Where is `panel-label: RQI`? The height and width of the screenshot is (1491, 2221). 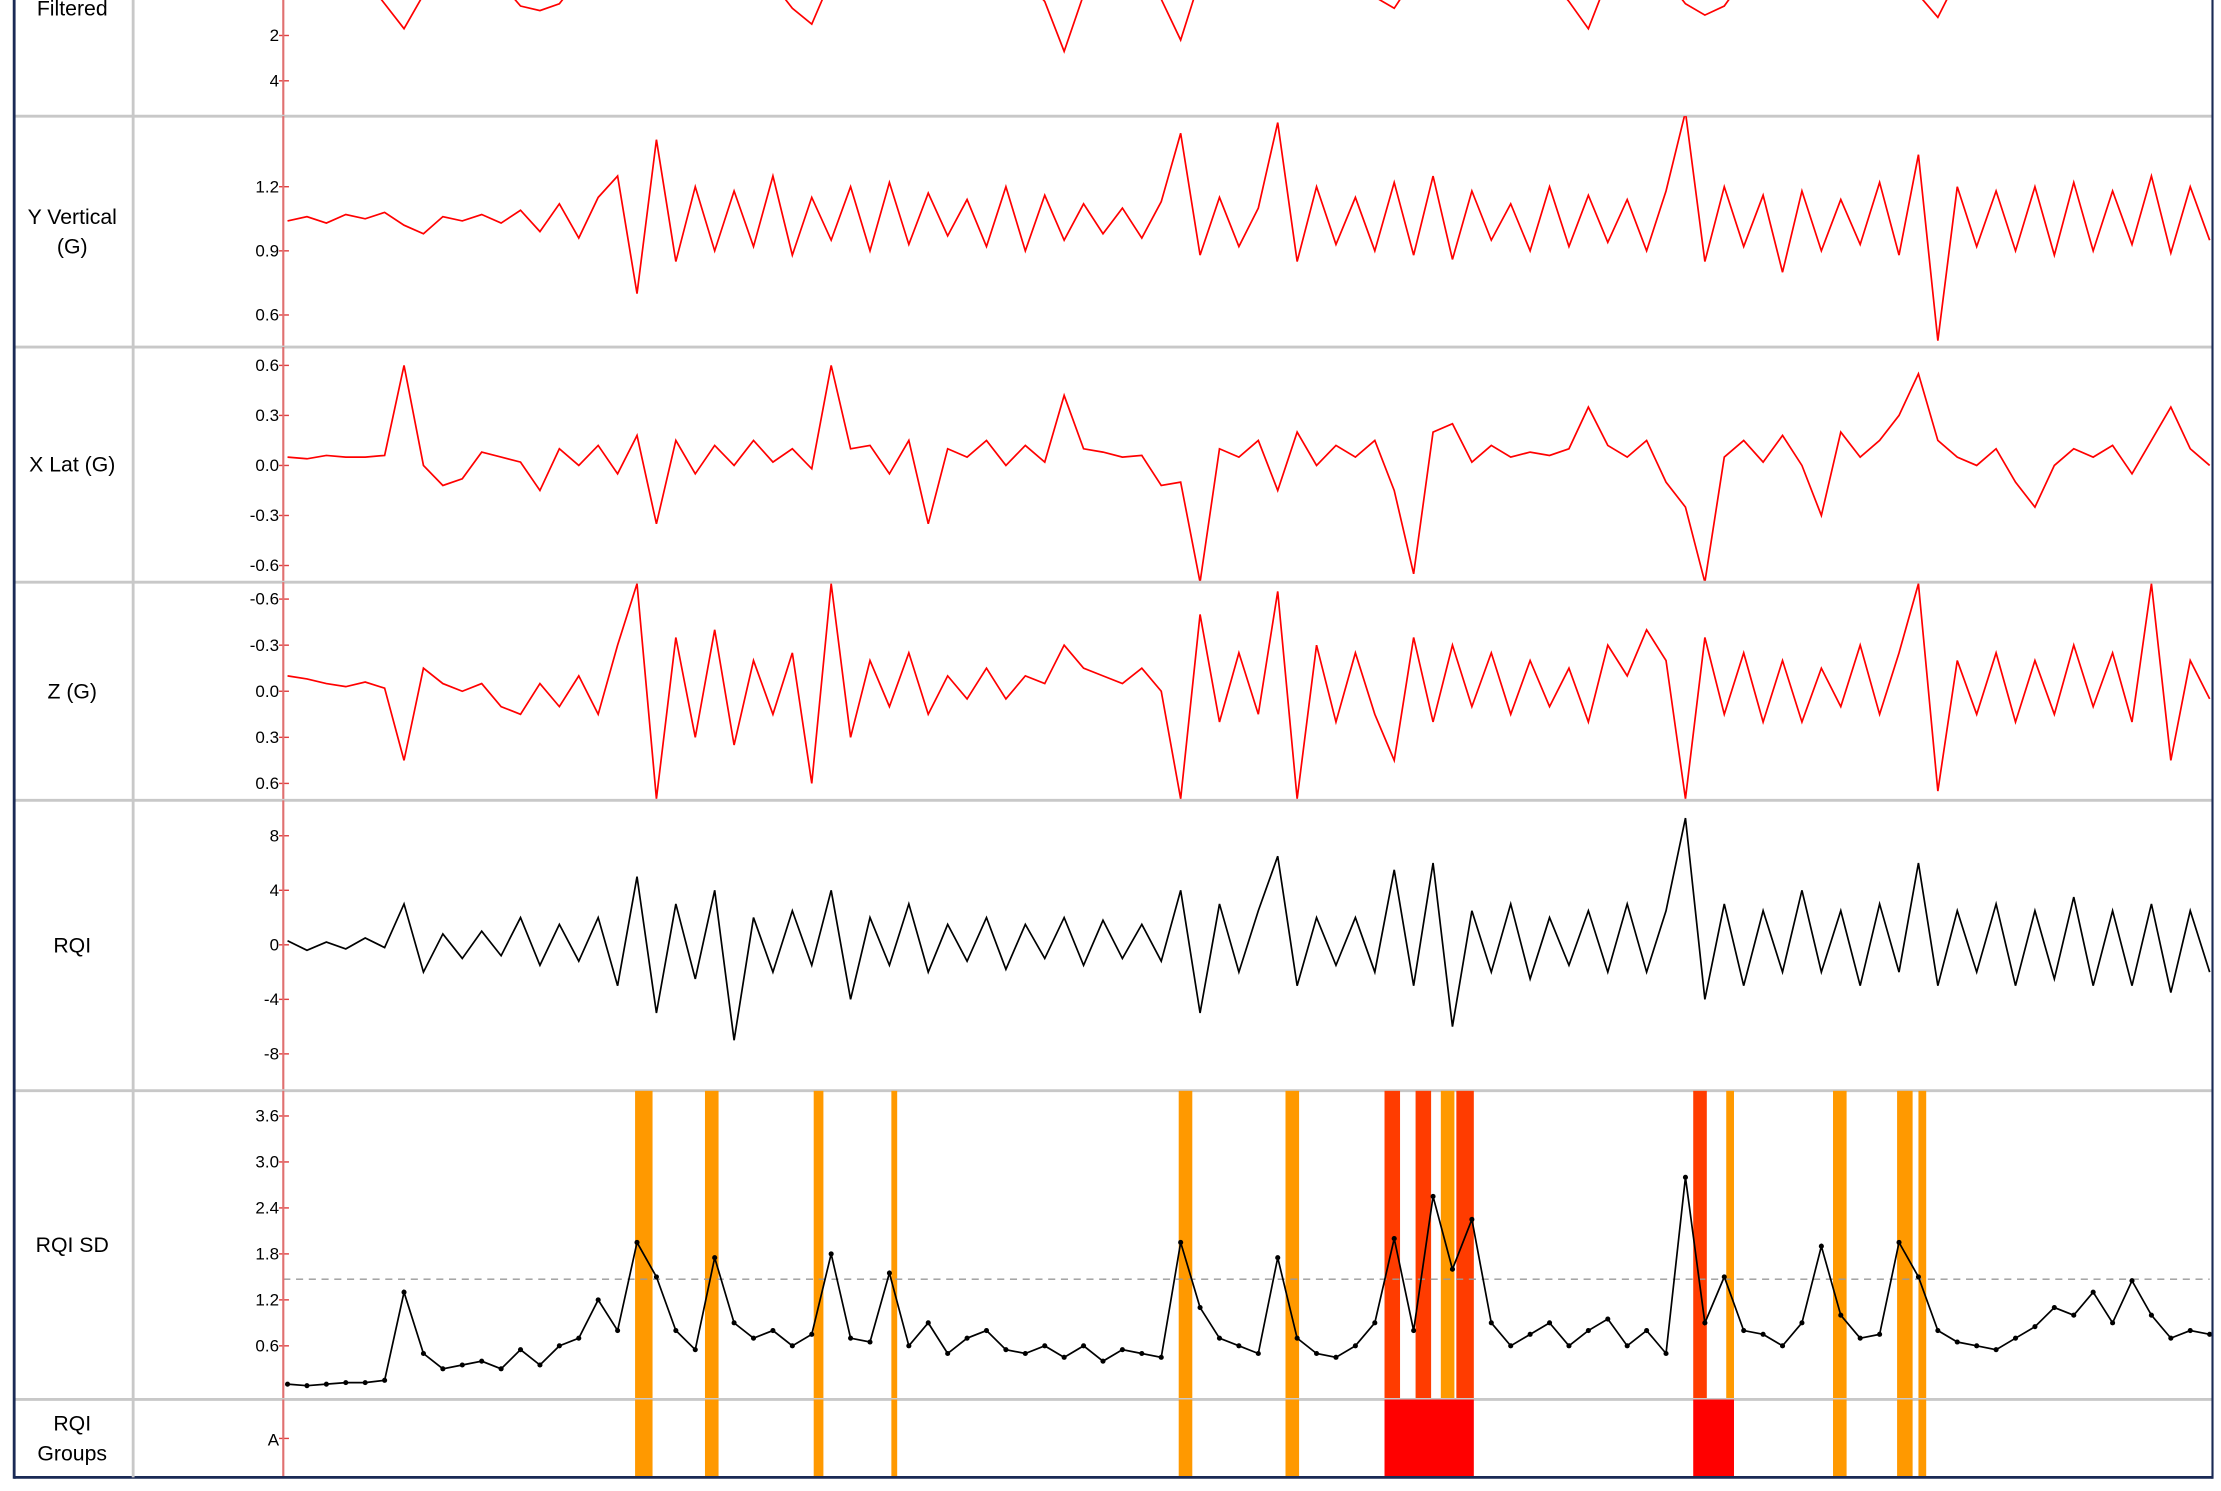
panel-label: RQI is located at coordinates (72, 946).